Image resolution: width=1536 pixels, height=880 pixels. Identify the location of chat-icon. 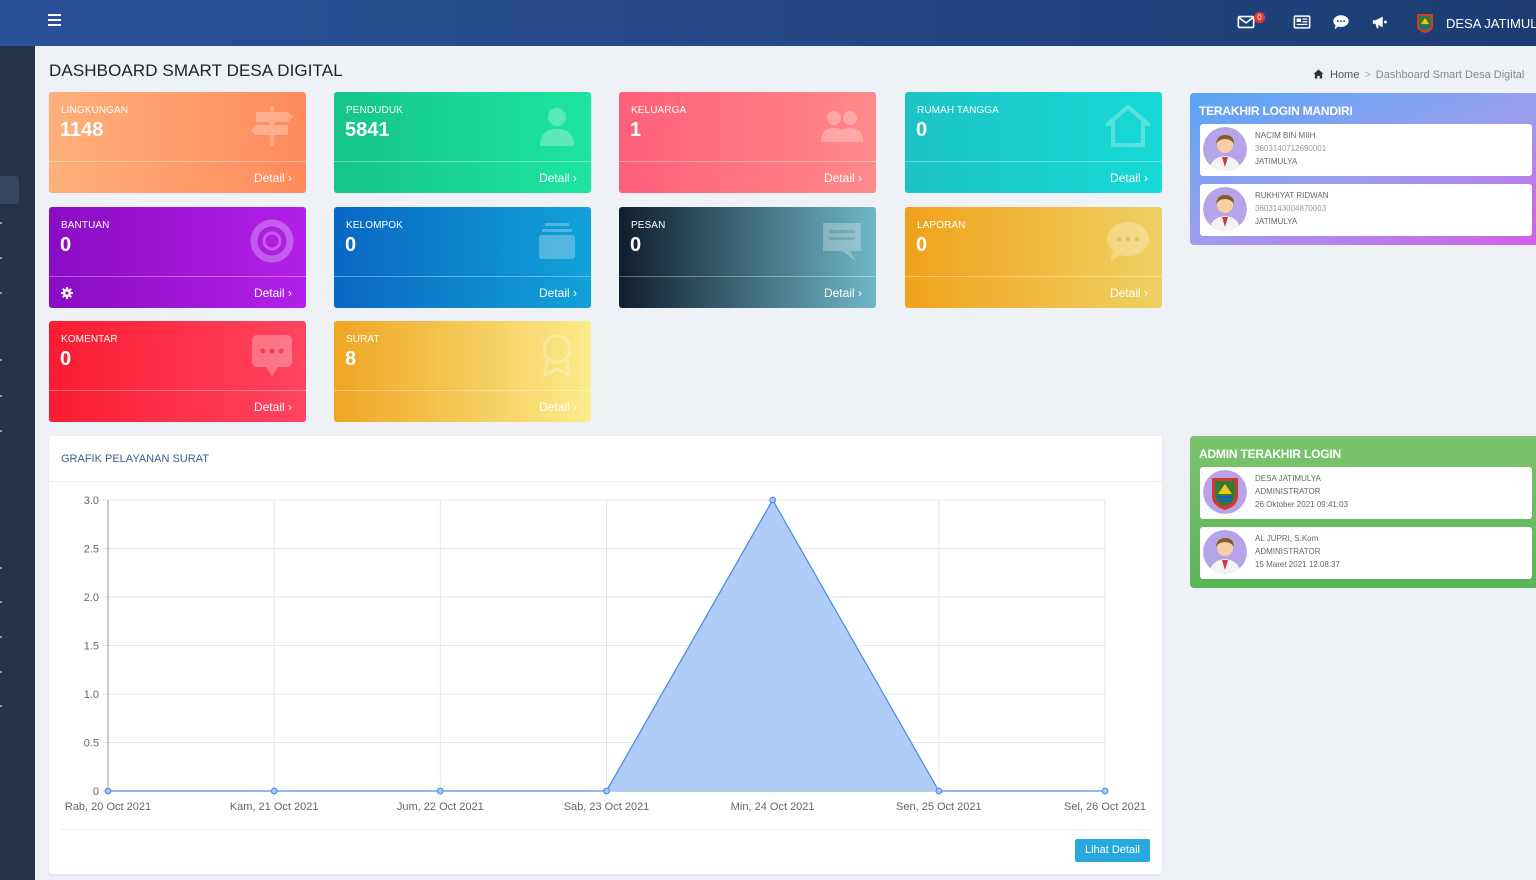
(1341, 22).